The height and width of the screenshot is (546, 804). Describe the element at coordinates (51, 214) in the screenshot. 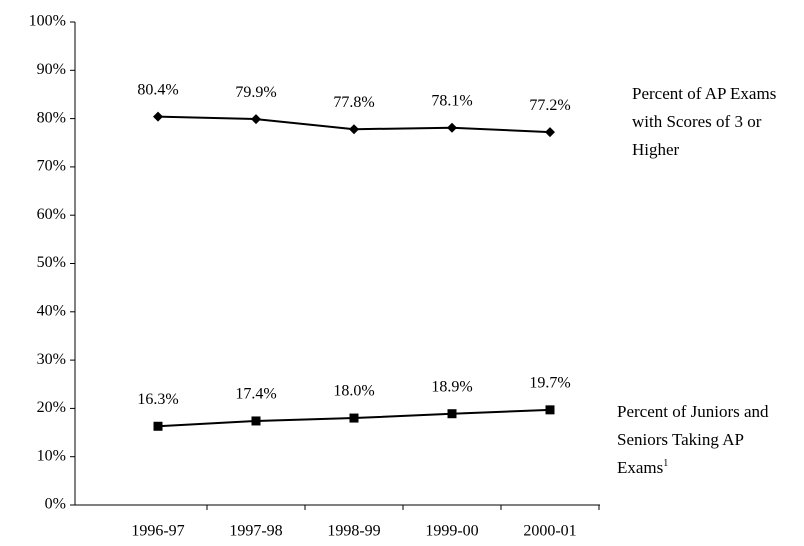

I see `y-tick-label: 60%` at that location.